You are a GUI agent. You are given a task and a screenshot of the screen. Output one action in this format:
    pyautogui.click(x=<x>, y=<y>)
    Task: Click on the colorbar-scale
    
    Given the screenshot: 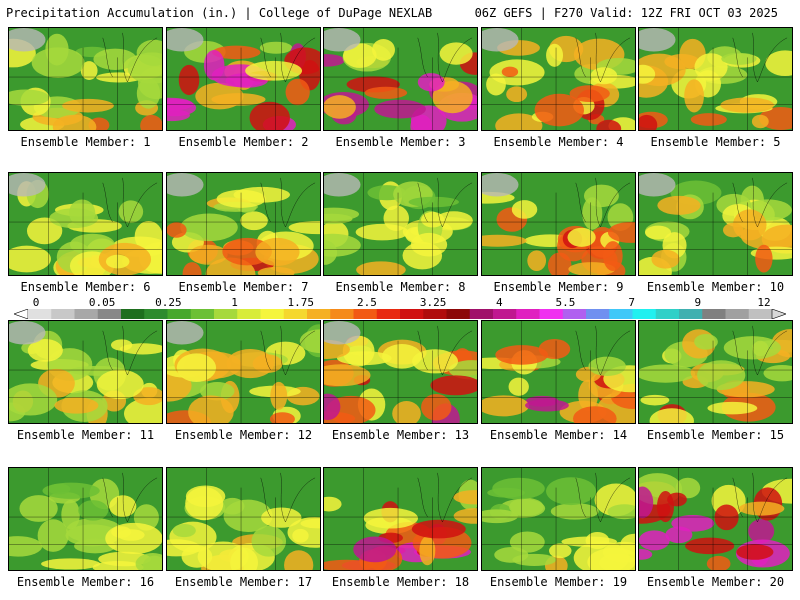 What is the action you would take?
    pyautogui.click(x=400, y=314)
    